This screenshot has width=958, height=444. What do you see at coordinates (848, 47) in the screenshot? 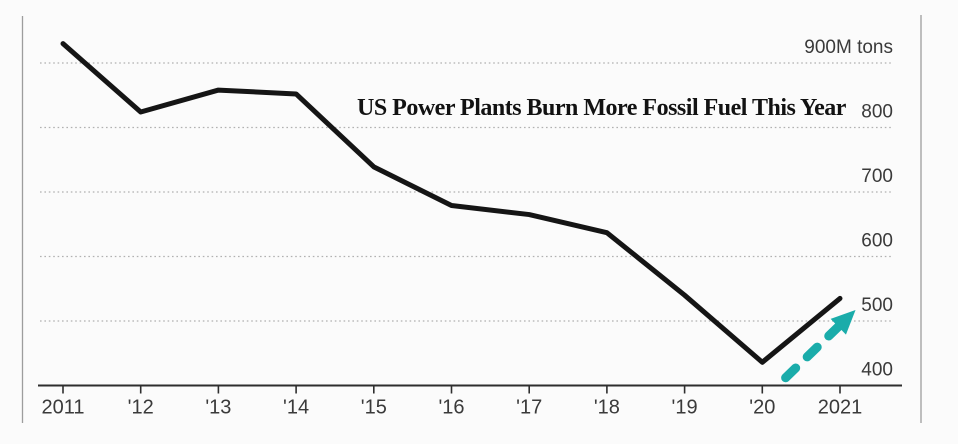
I see `y-axis-label: 900M tons` at bounding box center [848, 47].